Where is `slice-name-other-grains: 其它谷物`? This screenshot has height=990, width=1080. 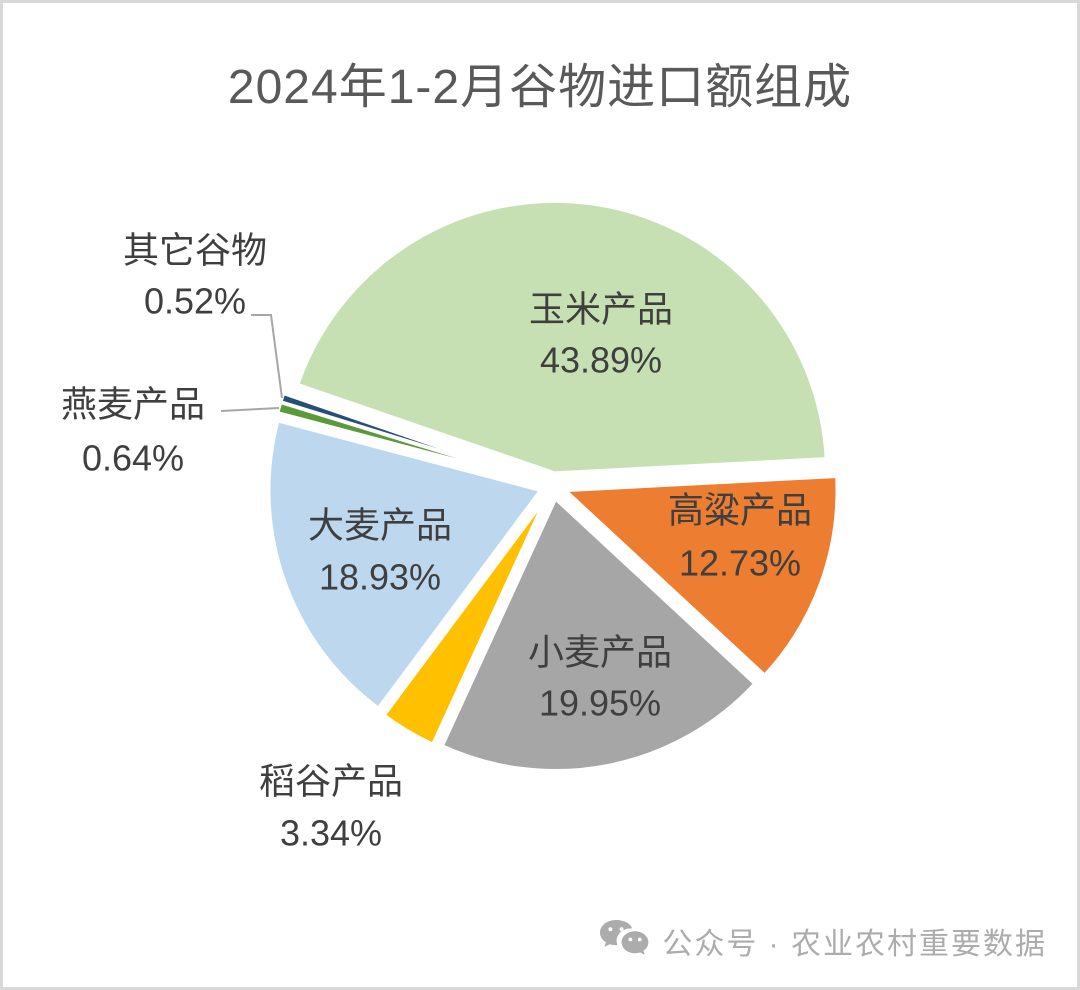 slice-name-other-grains: 其它谷物 is located at coordinates (195, 250).